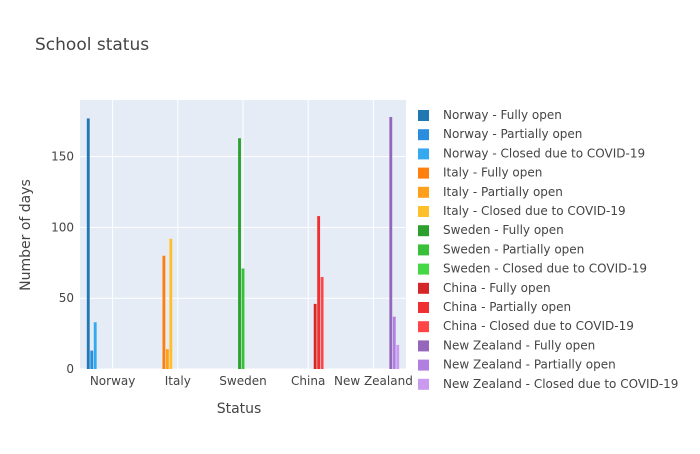 This screenshot has height=454, width=700. I want to click on legend-label: China - Partially open, so click(507, 307).